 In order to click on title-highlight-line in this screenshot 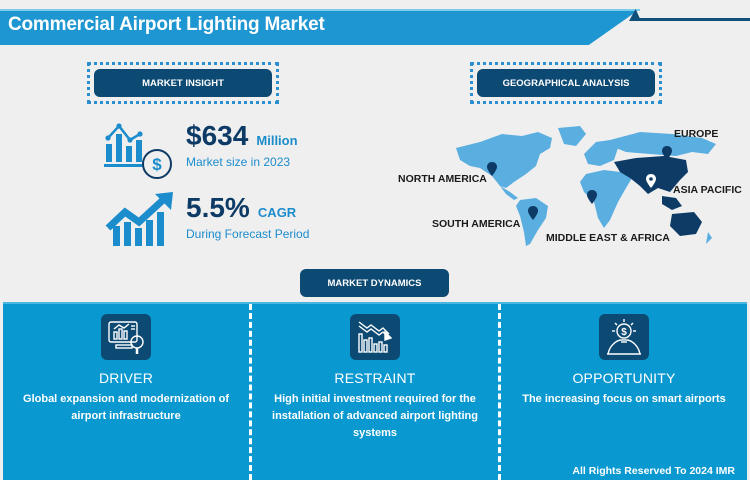, I will do `click(320, 10)`.